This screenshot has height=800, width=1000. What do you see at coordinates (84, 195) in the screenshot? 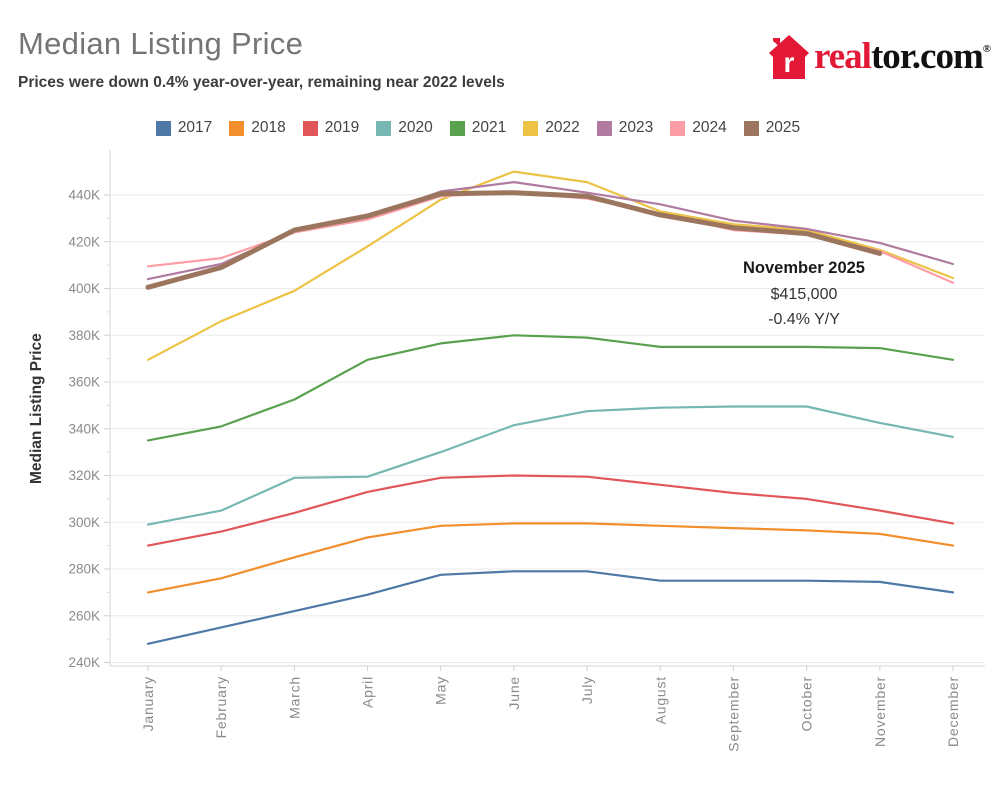
I see `y-tick-label: 440K` at bounding box center [84, 195].